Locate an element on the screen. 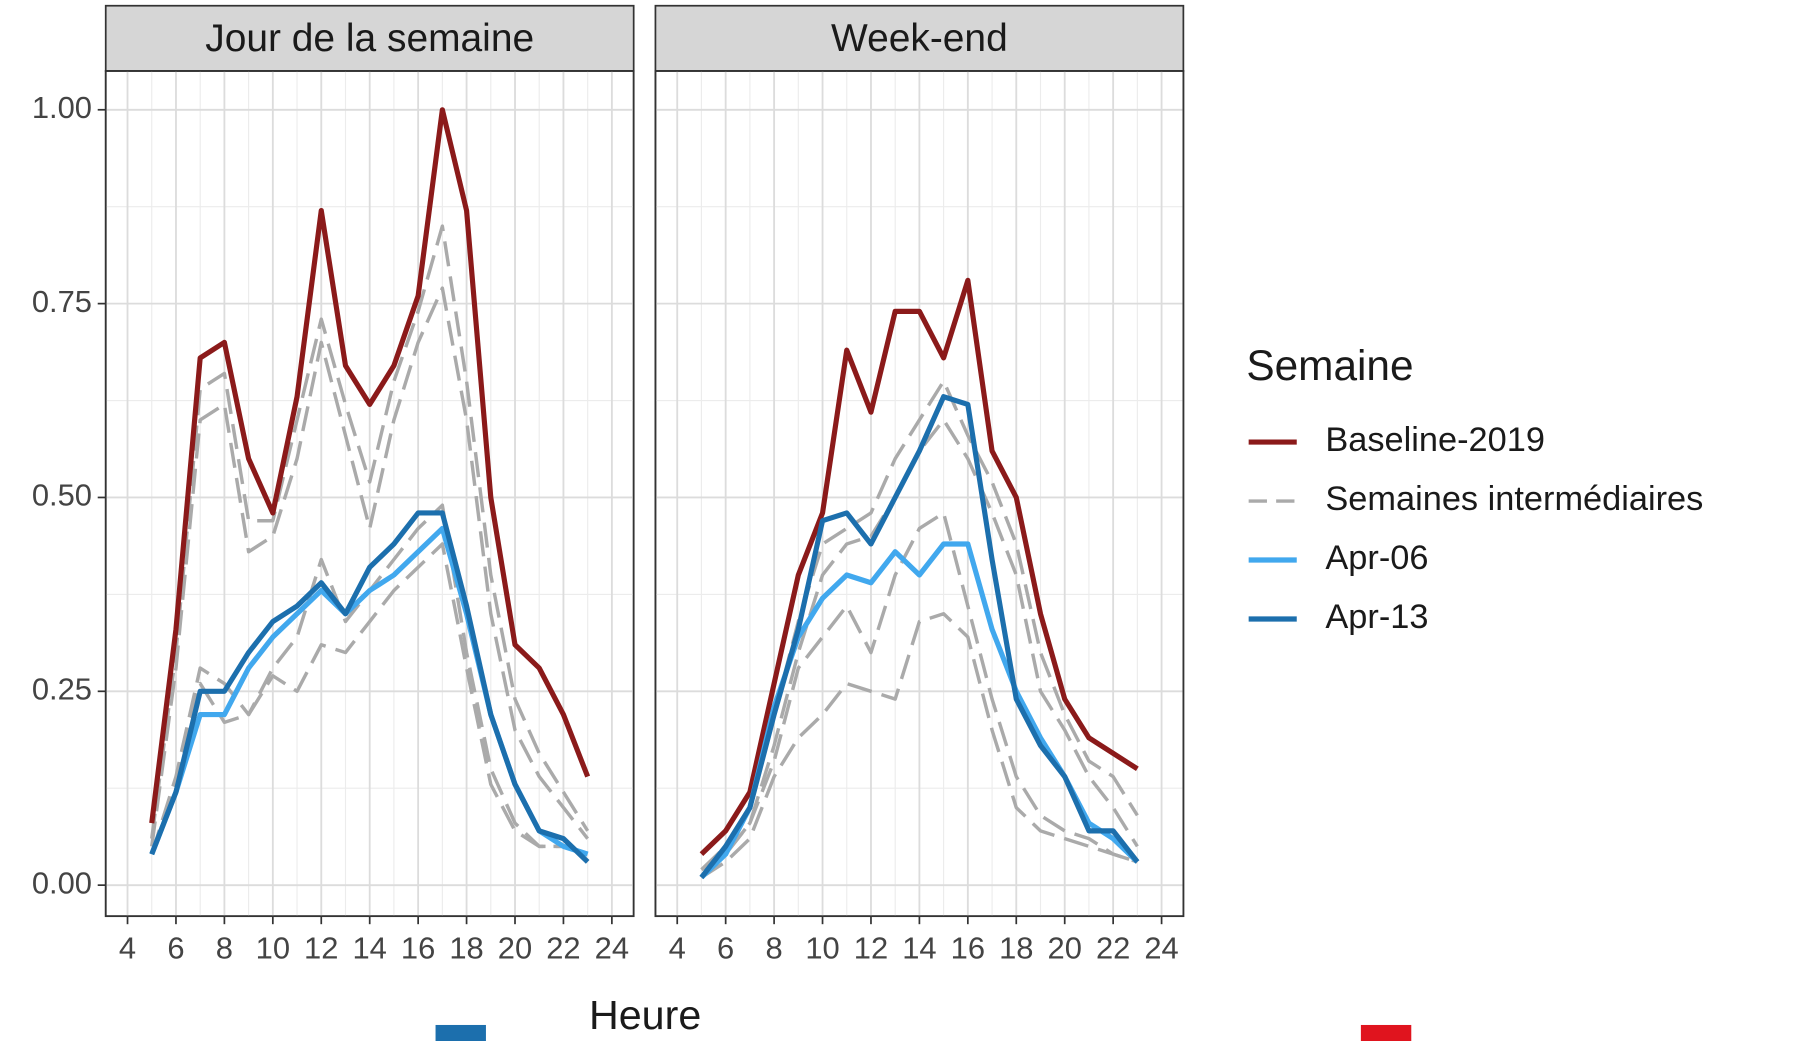  y-tick-label: 0.50 is located at coordinates (62, 495).